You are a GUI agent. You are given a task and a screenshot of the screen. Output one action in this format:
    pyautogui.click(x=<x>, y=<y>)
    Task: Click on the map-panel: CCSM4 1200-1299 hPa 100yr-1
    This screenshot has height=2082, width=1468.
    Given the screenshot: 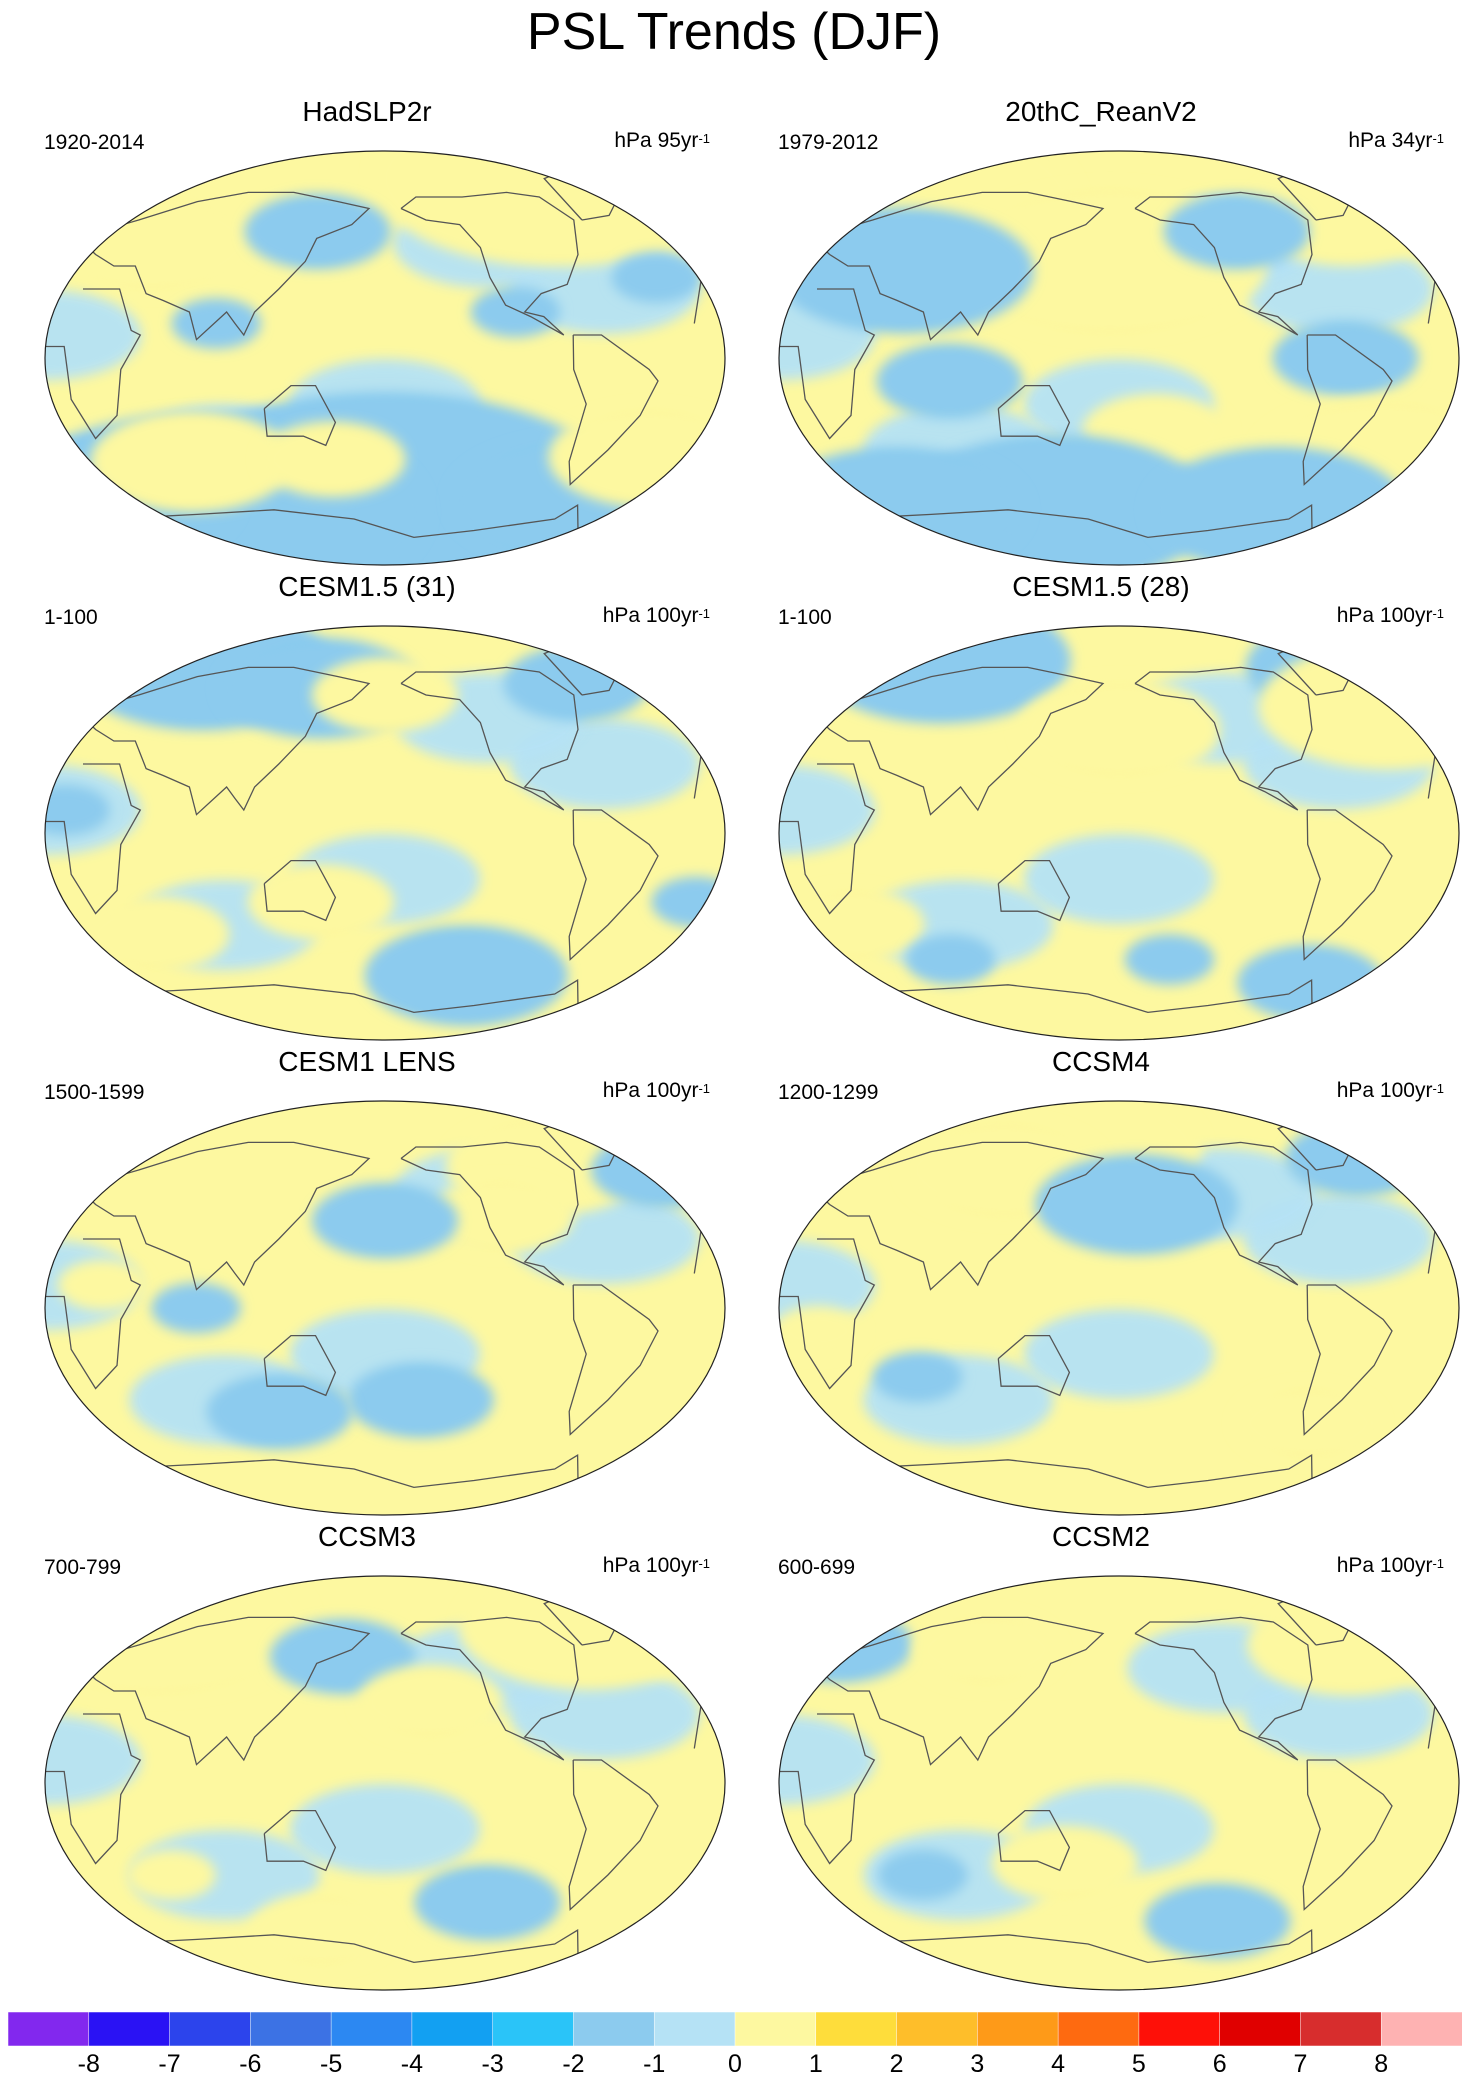 What is the action you would take?
    pyautogui.click(x=1101, y=1283)
    